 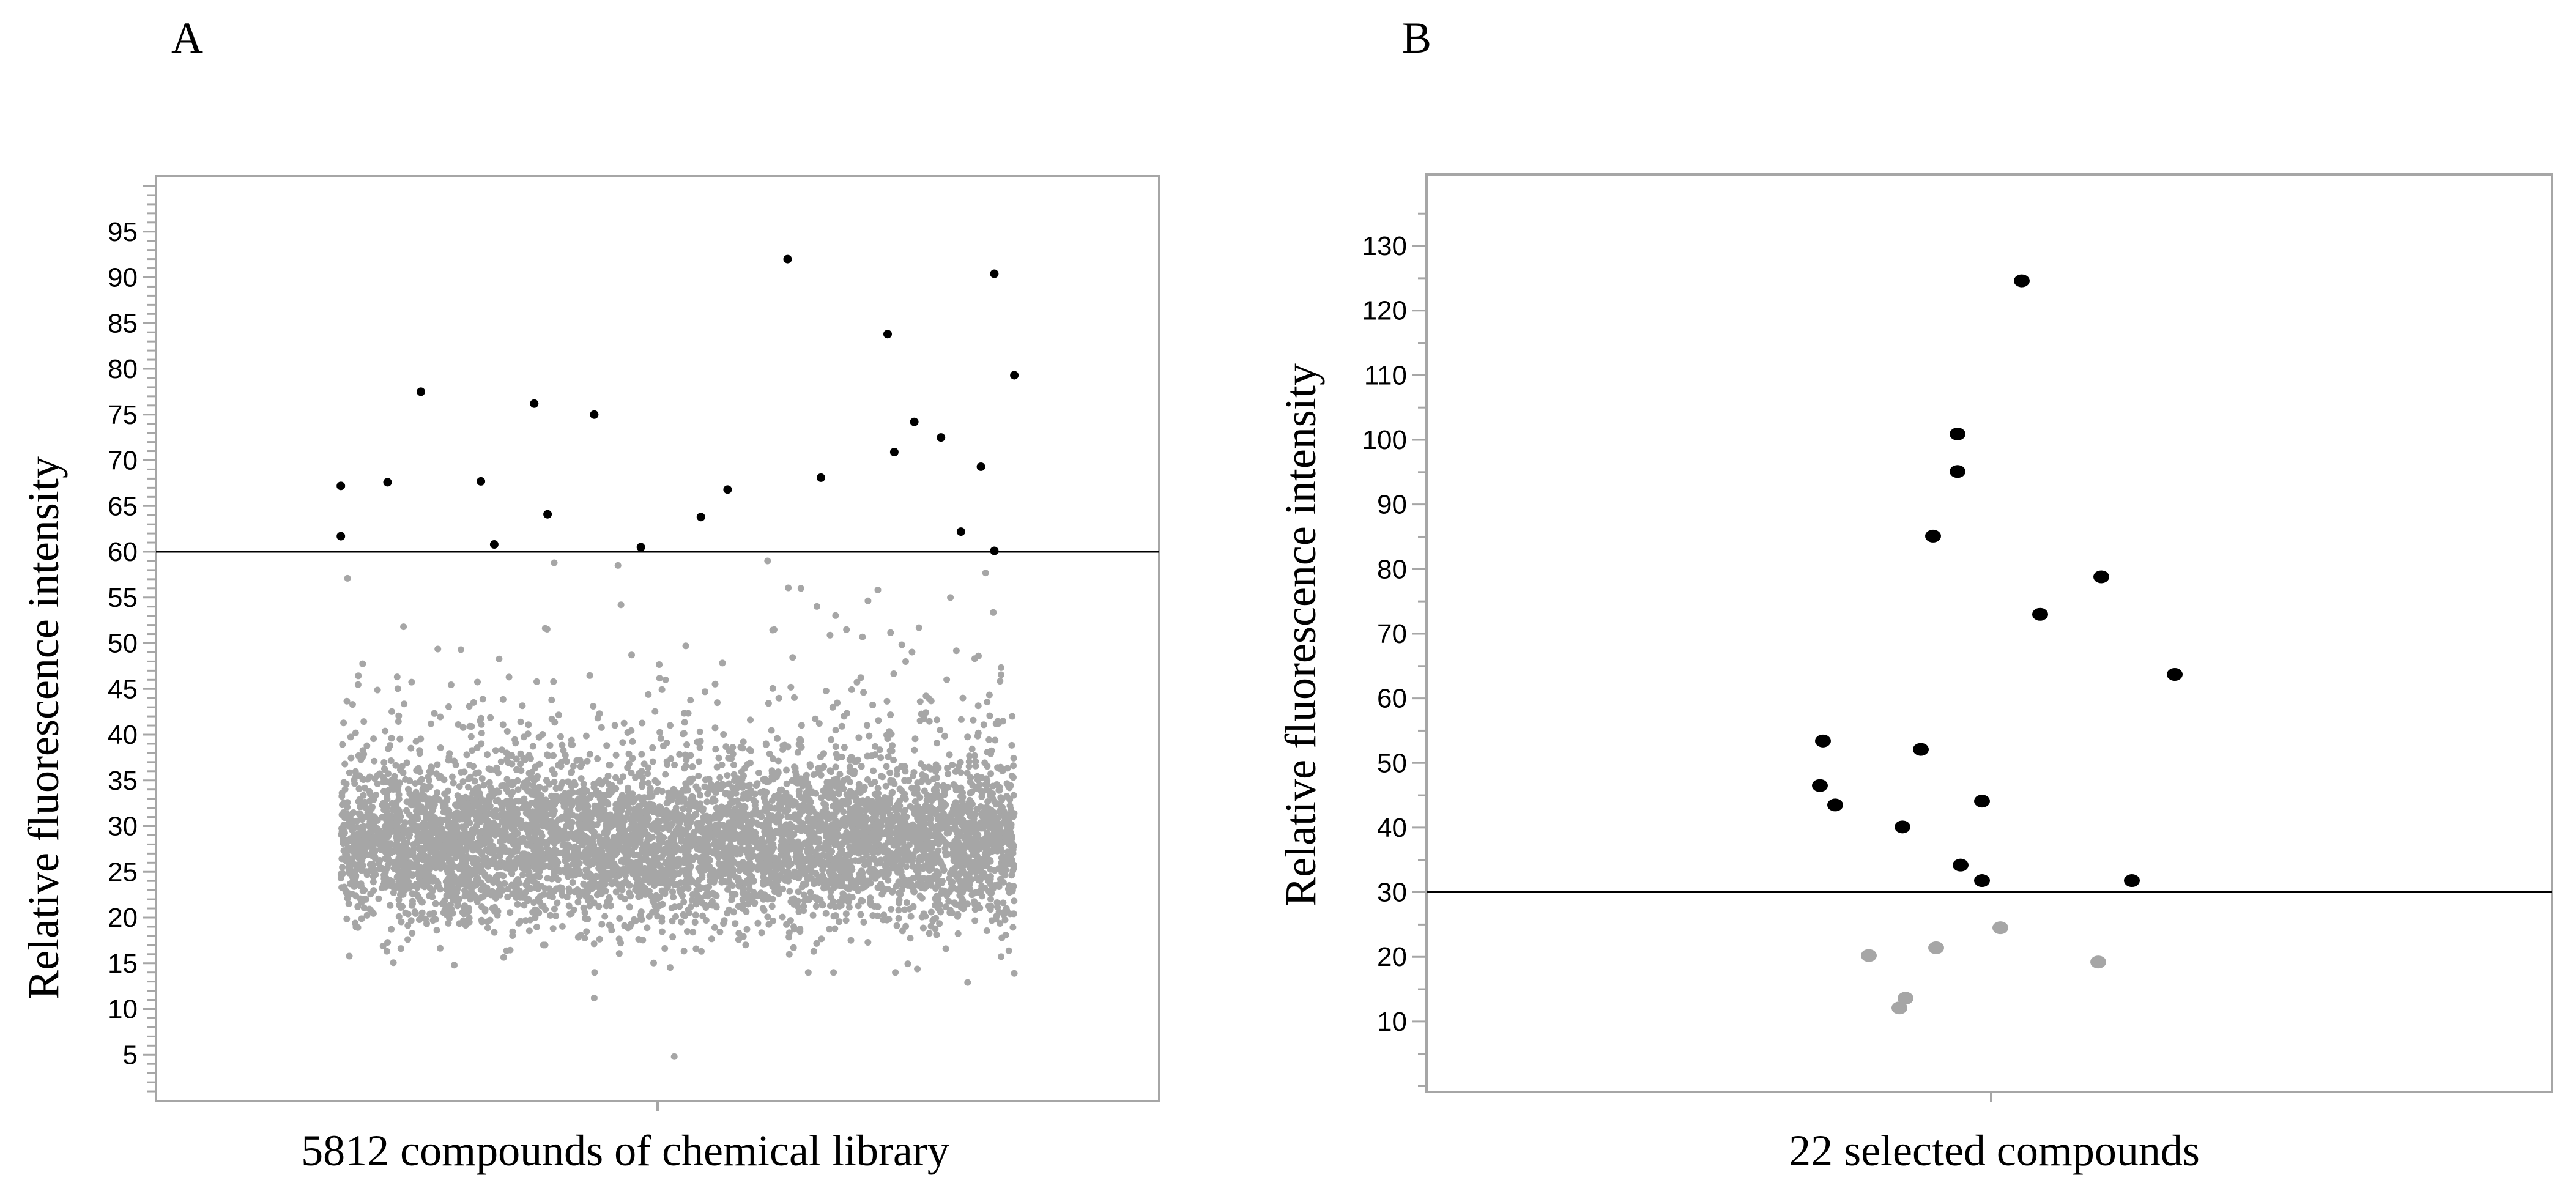 What do you see at coordinates (123, 735) in the screenshot?
I see `y-tick-label: 40` at bounding box center [123, 735].